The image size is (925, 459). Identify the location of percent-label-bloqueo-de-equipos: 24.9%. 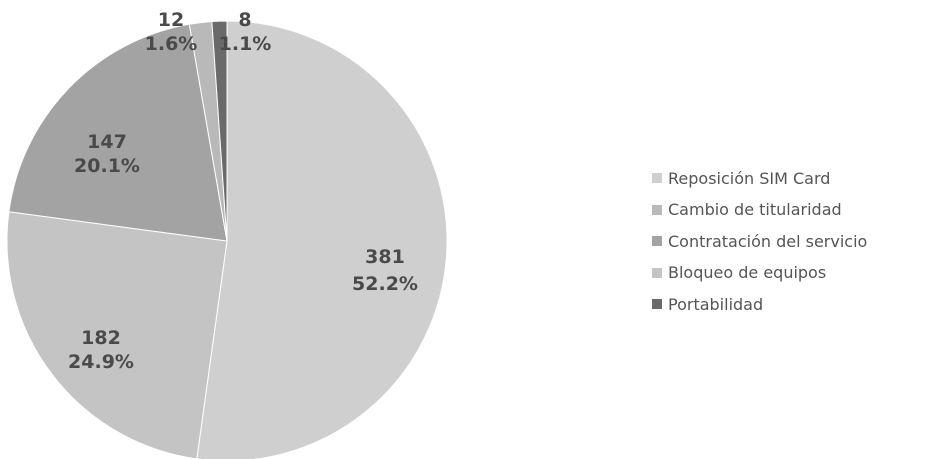
(101, 362).